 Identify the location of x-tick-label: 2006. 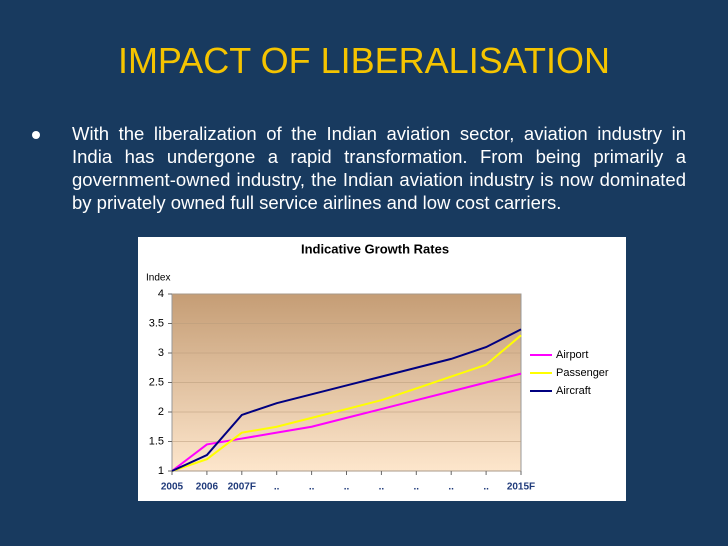
(207, 487).